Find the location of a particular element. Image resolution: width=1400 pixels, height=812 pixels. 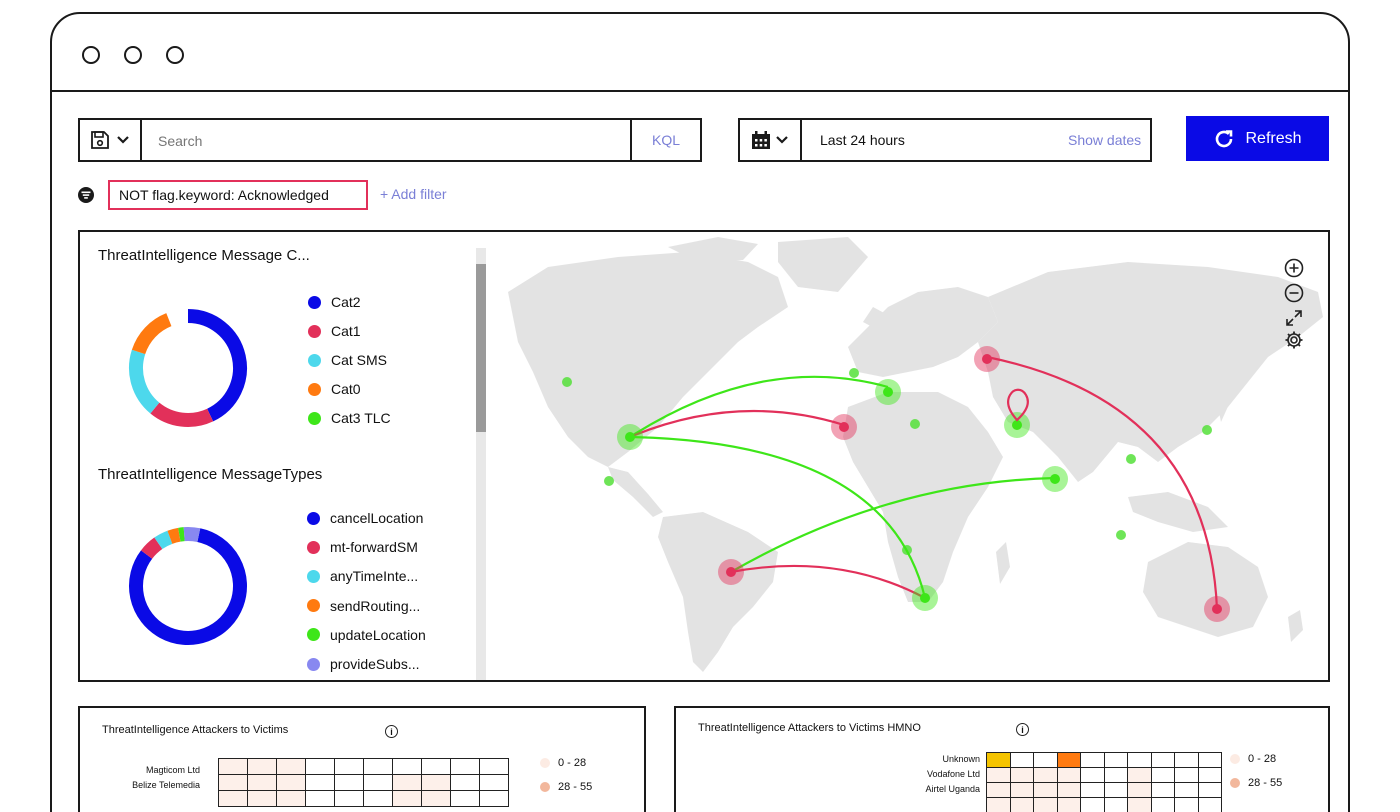

refresh-button: Refresh is located at coordinates (1257, 138).